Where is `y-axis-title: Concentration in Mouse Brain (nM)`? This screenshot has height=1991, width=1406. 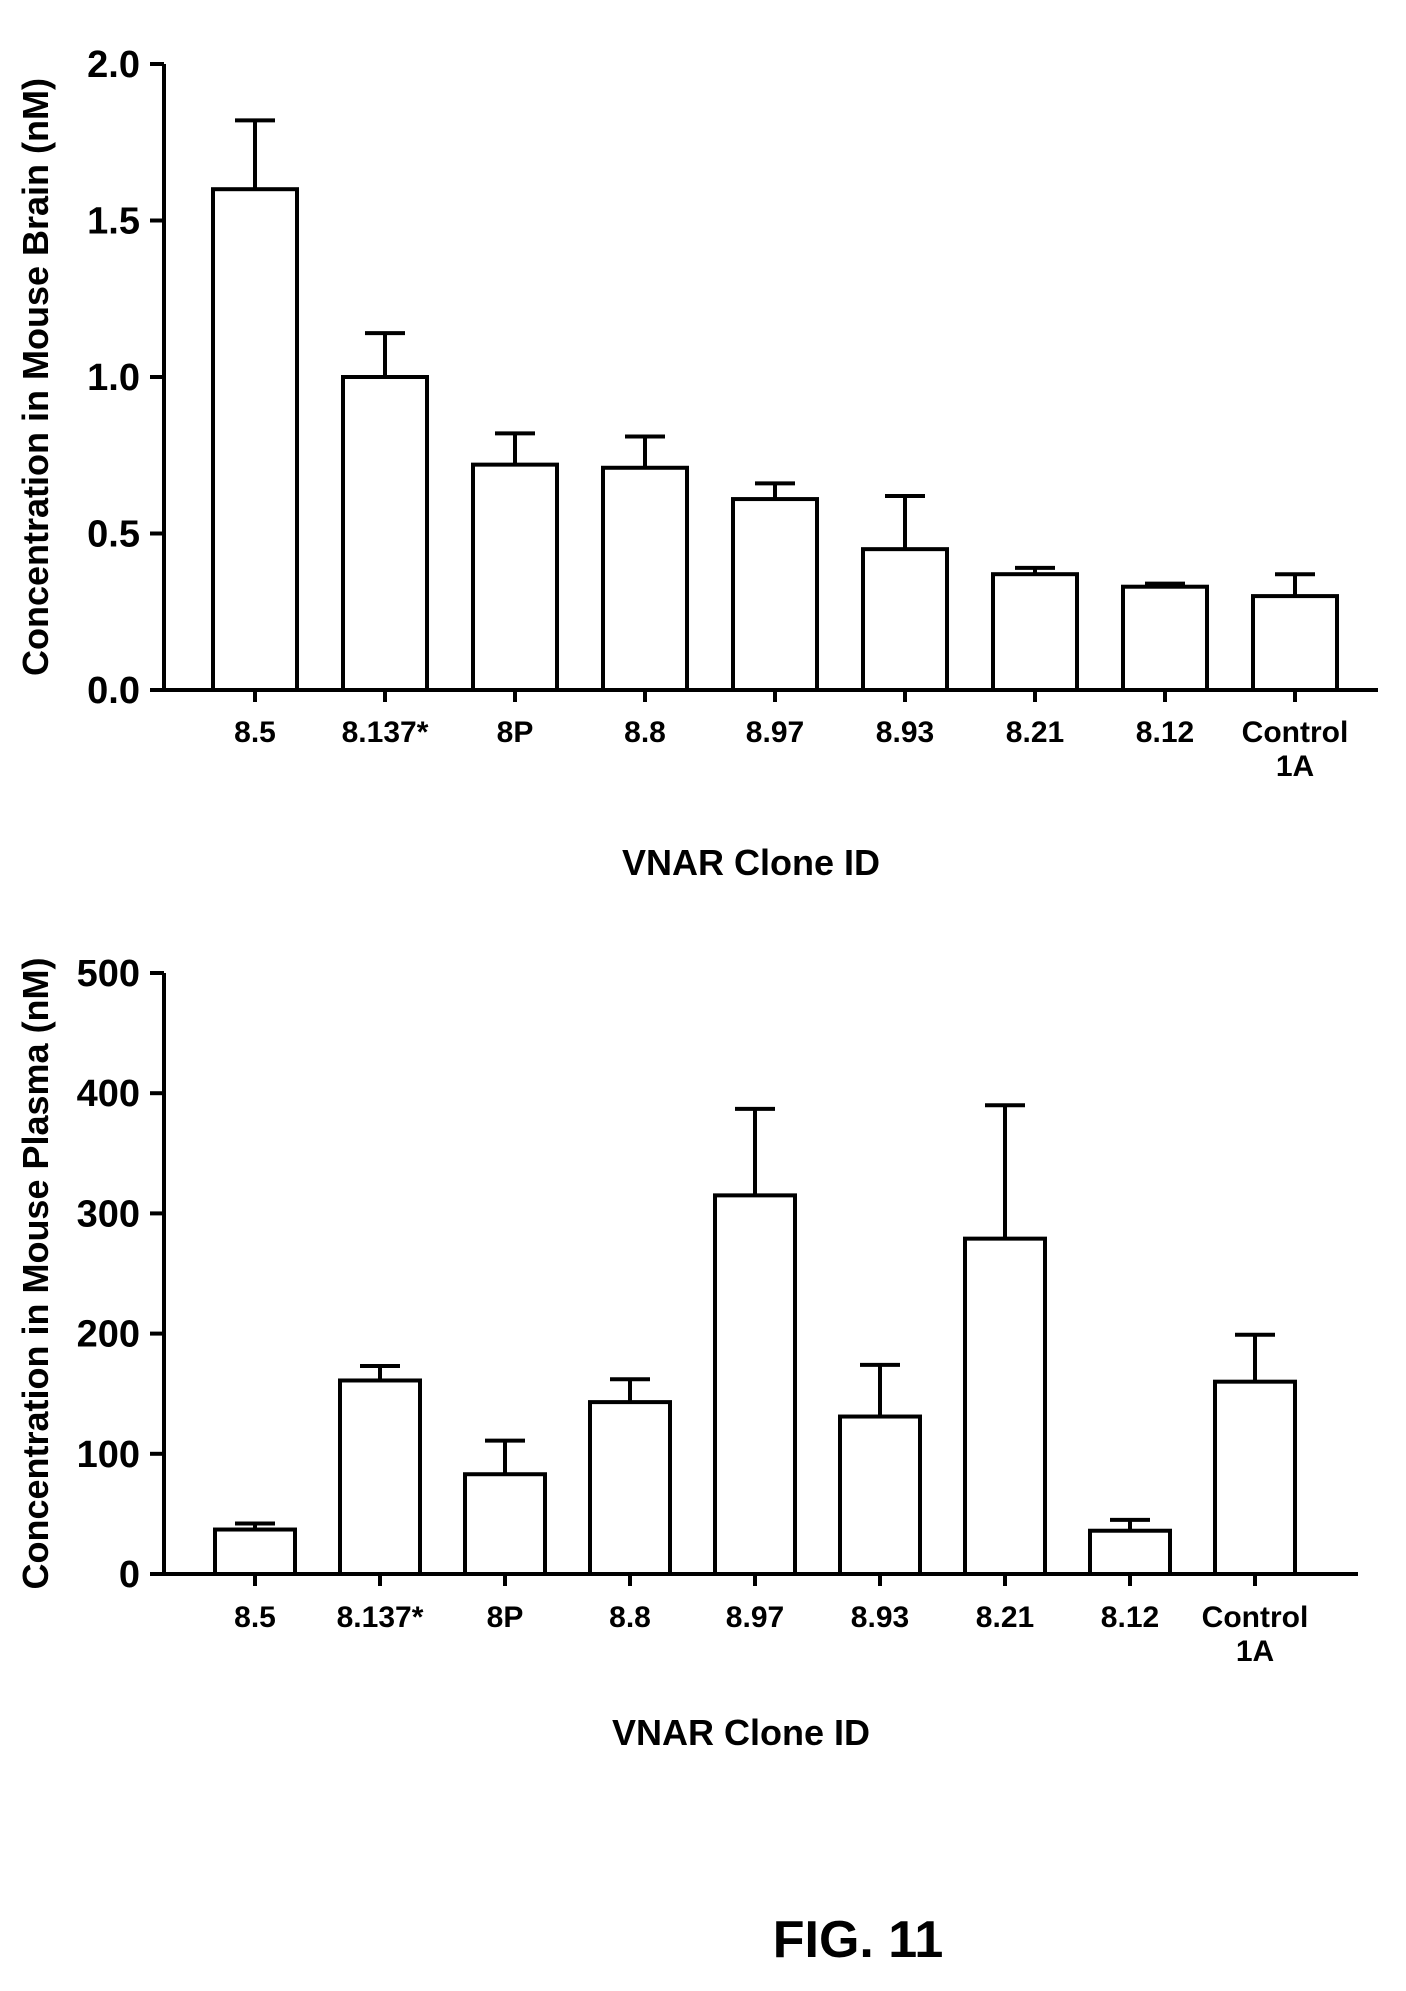 y-axis-title: Concentration in Mouse Brain (nM) is located at coordinates (35, 377).